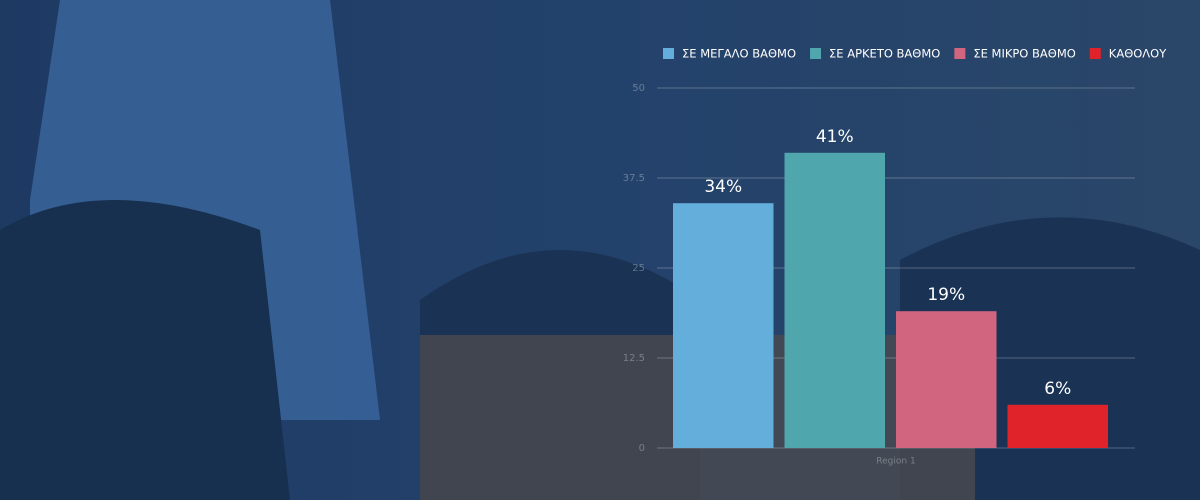 Image resolution: width=1200 pixels, height=500 pixels. Describe the element at coordinates (895, 462) in the screenshot. I see `x-tick-label: Region 1` at that location.